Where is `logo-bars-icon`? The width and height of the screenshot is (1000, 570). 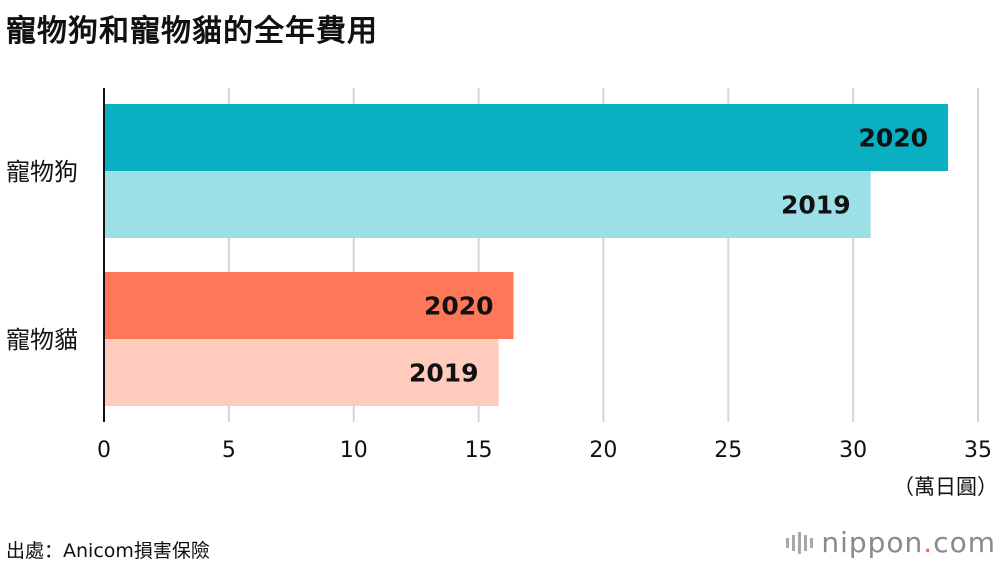 logo-bars-icon is located at coordinates (800, 542).